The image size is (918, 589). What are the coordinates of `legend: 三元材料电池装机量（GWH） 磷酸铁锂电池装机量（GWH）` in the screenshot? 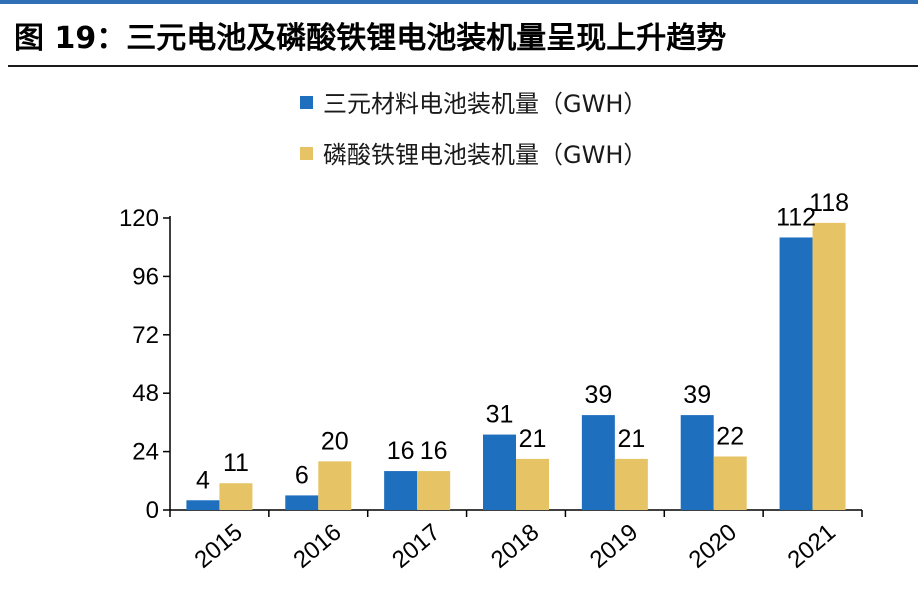 It's located at (473, 129).